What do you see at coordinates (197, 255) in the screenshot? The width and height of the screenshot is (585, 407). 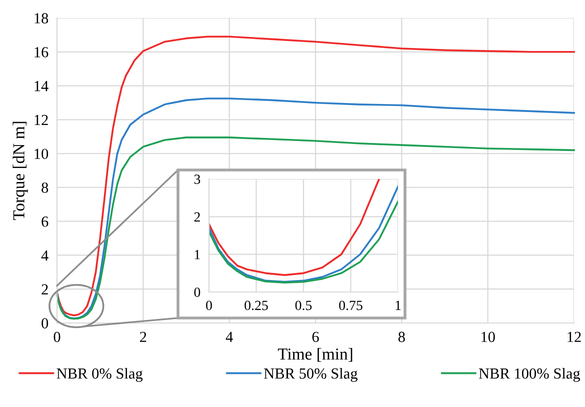 I see `y-tick-label: 1` at bounding box center [197, 255].